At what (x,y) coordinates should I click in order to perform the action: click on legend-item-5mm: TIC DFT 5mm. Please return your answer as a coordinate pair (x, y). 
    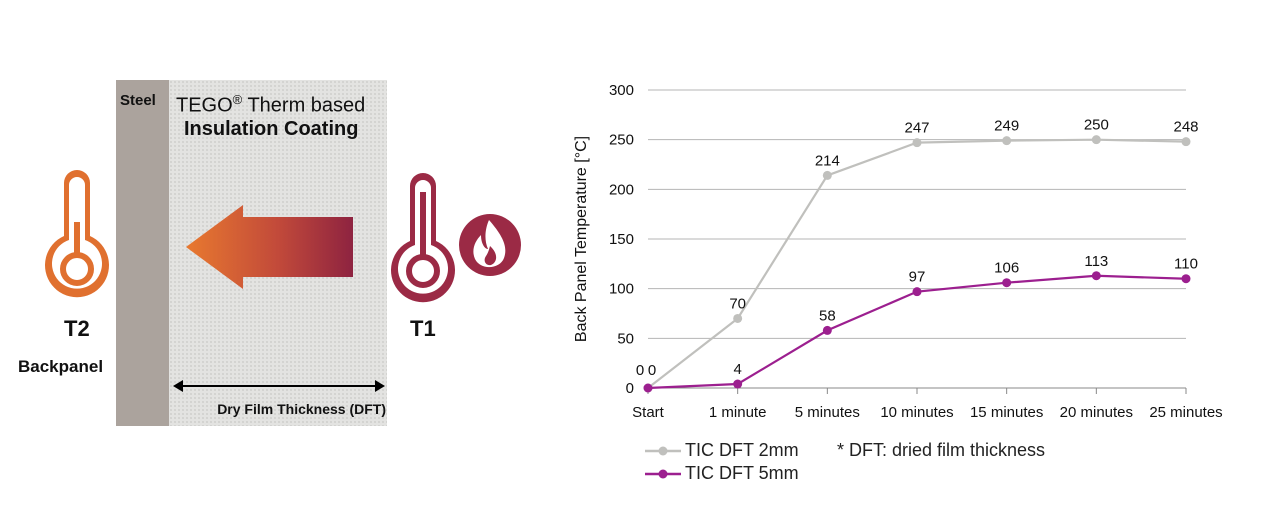
    Looking at the image, I should click on (722, 473).